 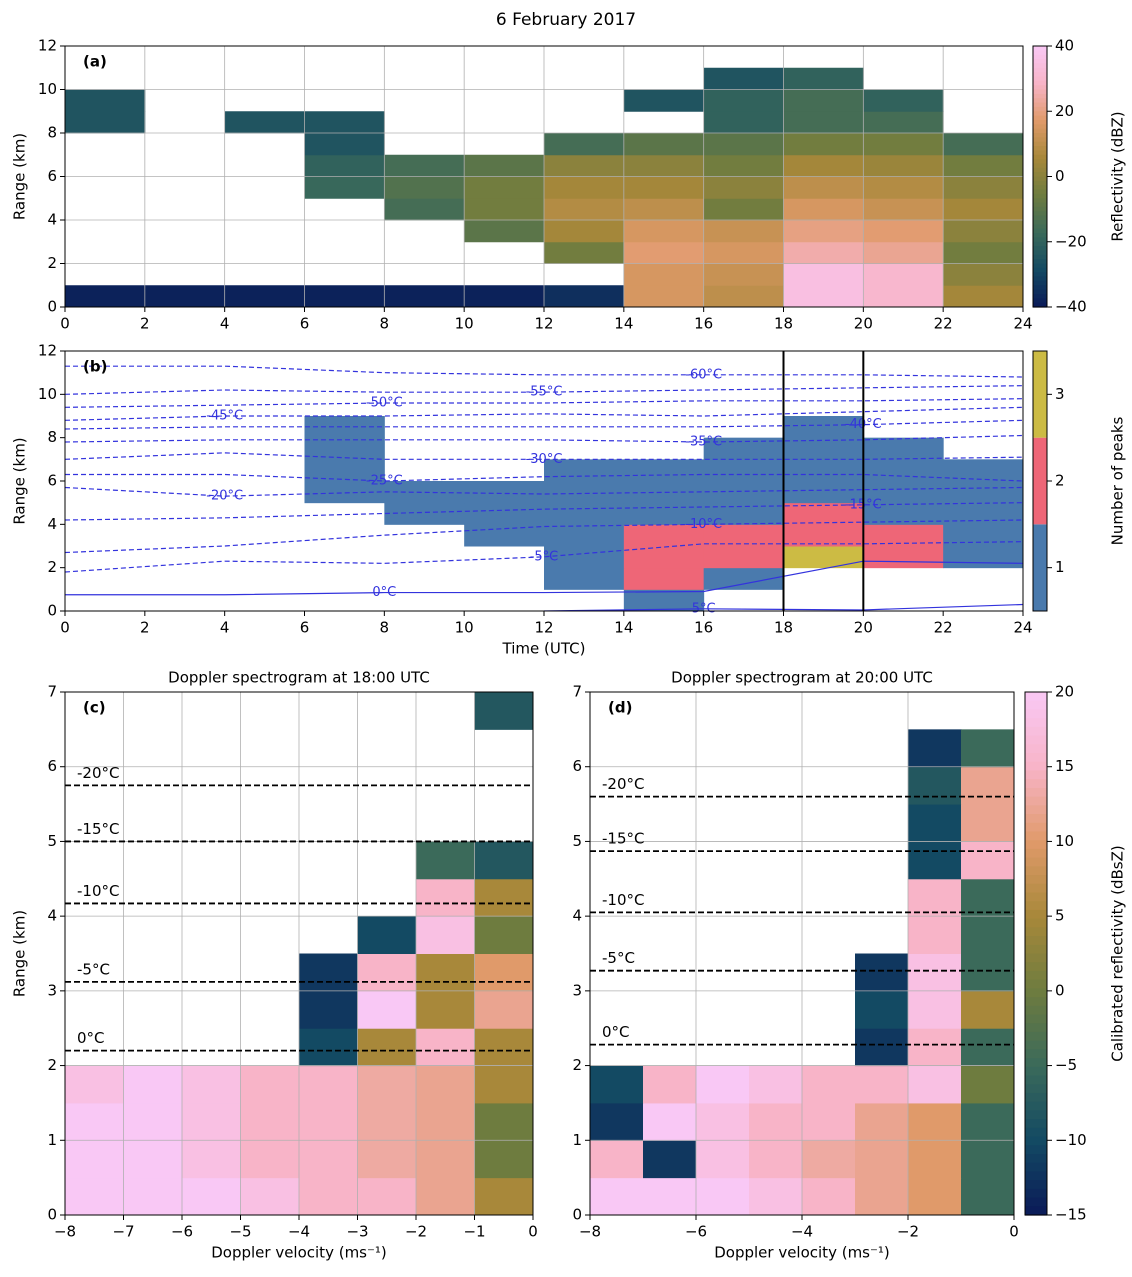 What do you see at coordinates (802, 972) in the screenshot?
I see `plot-area` at bounding box center [802, 972].